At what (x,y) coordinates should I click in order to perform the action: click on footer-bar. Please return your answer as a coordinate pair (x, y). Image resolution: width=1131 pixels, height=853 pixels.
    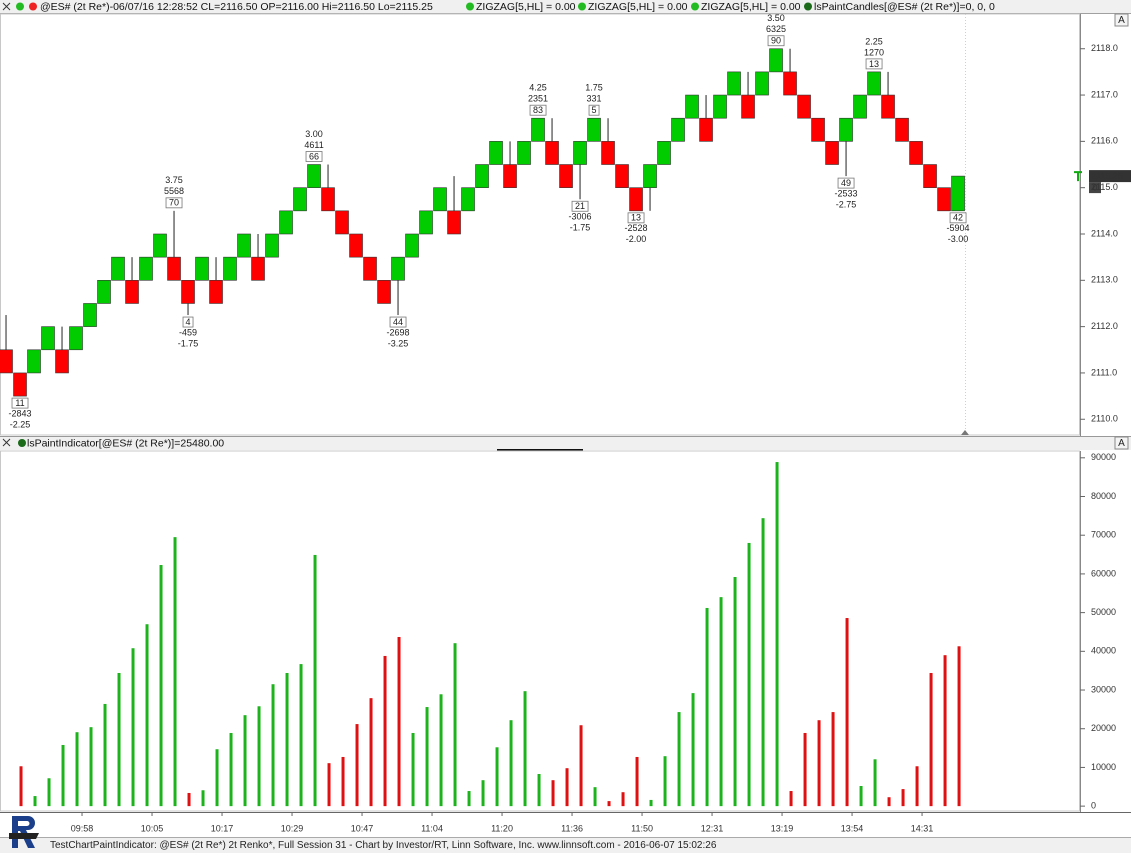
    Looking at the image, I should click on (565, 845).